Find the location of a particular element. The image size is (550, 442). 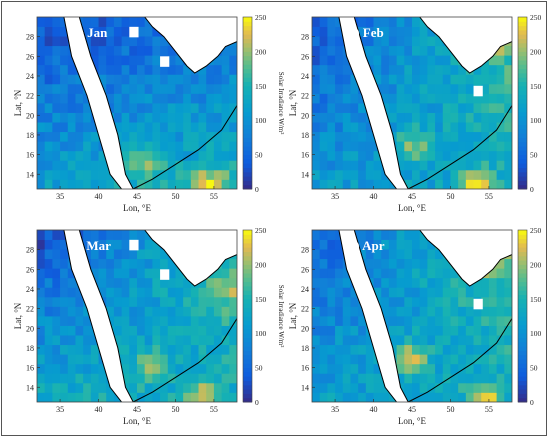

x-axis-label: Lon, °E is located at coordinates (412, 208).